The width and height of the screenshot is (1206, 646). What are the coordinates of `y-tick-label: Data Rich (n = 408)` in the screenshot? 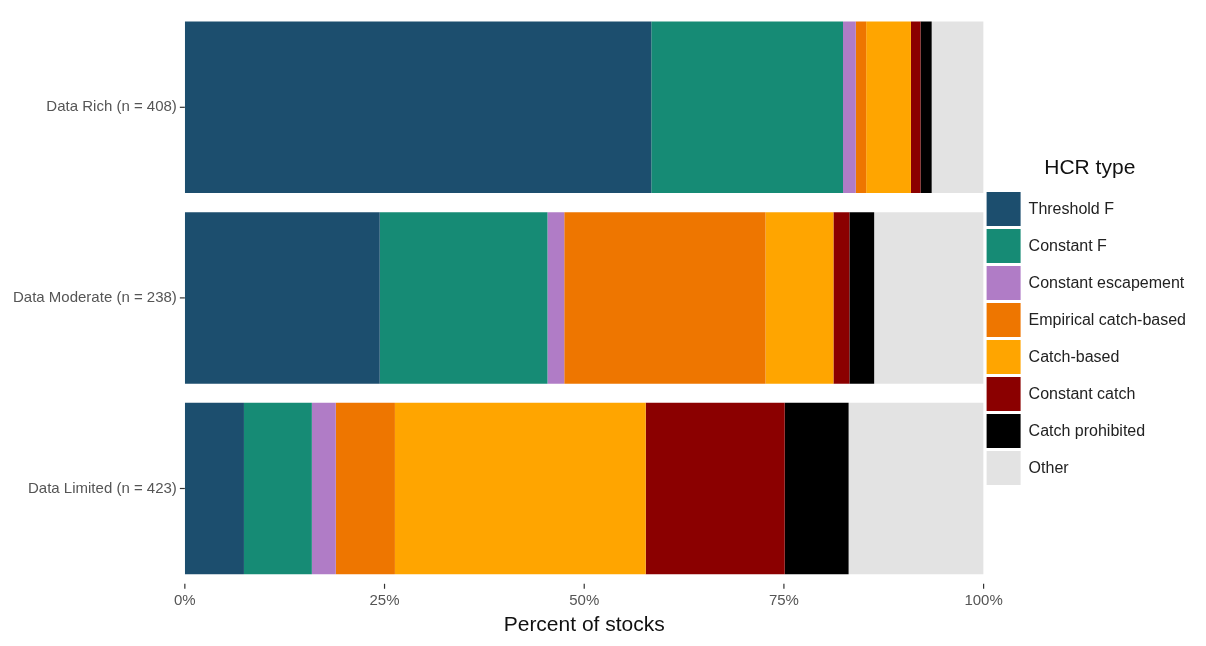 It's located at (111, 106).